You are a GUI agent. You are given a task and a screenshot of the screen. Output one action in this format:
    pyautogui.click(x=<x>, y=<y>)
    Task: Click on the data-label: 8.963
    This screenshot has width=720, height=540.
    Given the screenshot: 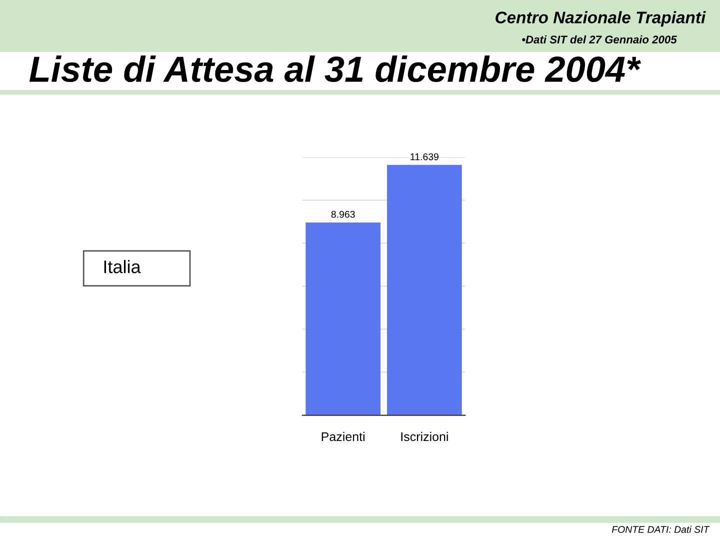 What is the action you would take?
    pyautogui.click(x=343, y=214)
    